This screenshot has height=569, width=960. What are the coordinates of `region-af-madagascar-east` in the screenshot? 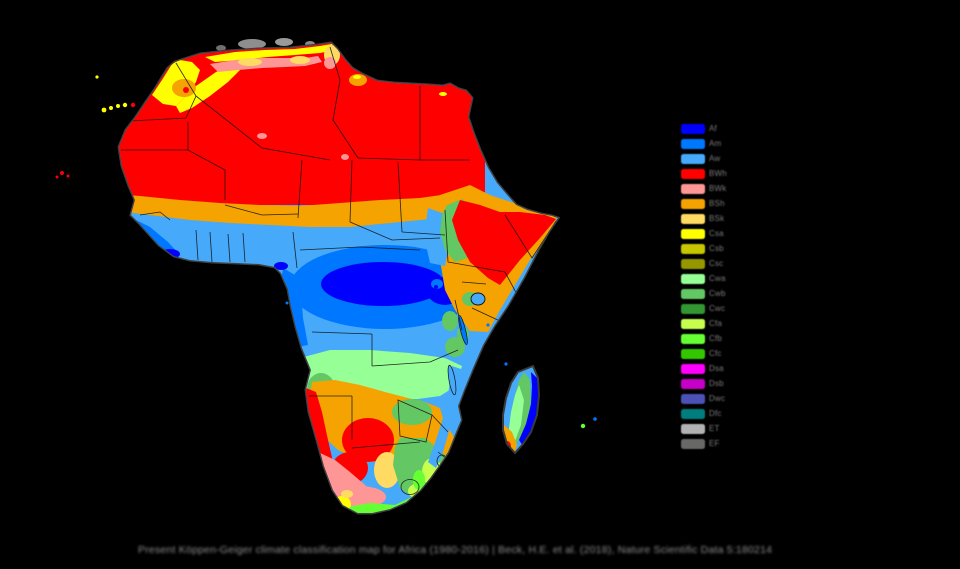 It's located at (529, 409).